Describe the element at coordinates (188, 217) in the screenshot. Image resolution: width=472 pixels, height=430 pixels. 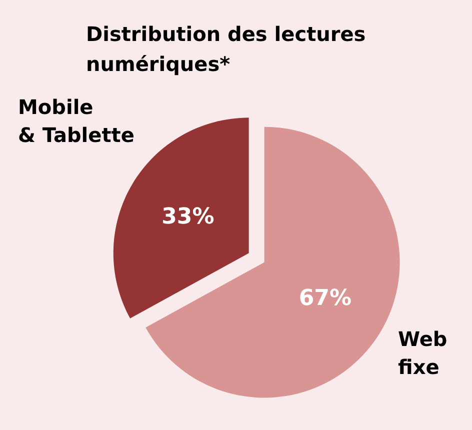
I see `data-label: 33%` at that location.